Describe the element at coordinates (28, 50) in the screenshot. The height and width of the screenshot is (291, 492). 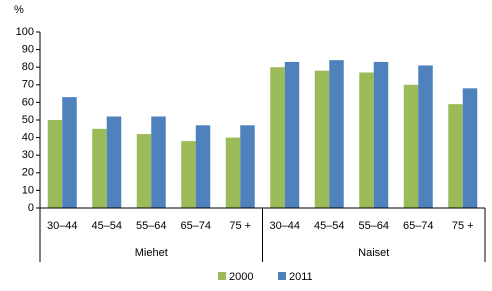
I see `y-tick-label: 90` at that location.